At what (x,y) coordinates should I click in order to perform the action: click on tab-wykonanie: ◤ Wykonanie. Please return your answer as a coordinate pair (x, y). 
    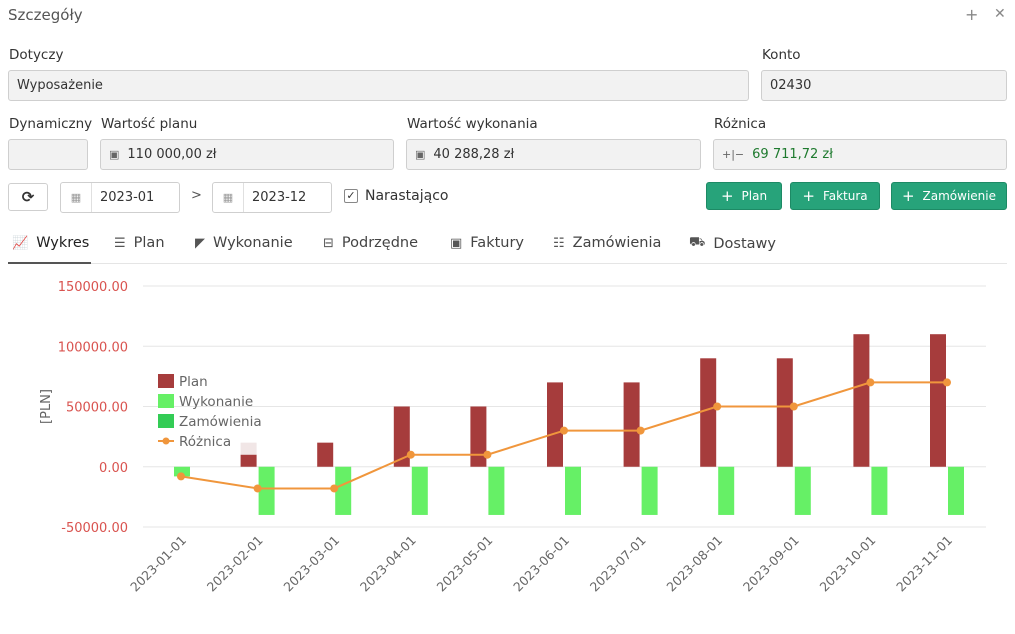
    Looking at the image, I should click on (244, 243).